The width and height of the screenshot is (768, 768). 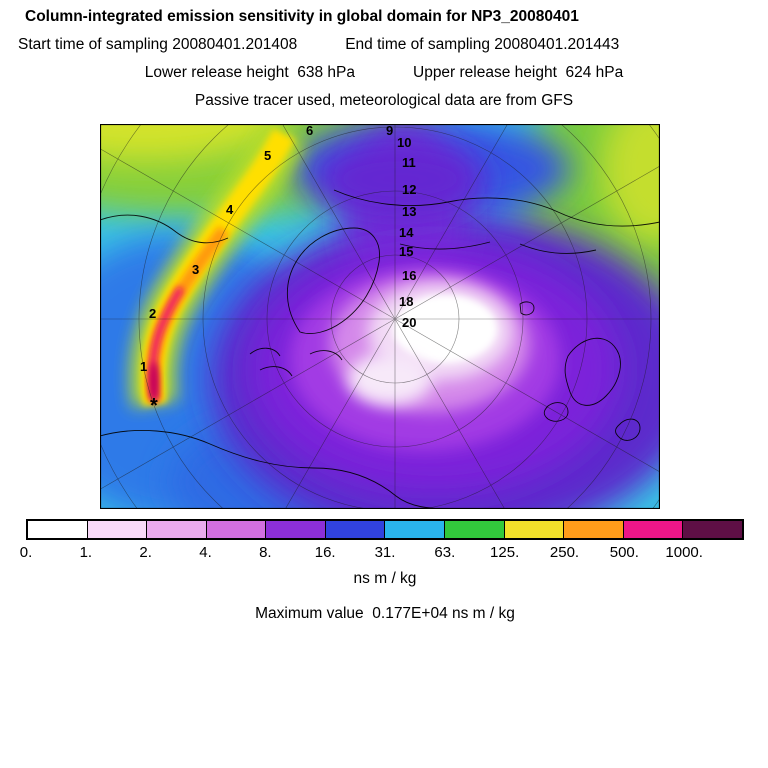 I want to click on trajectory-point-label: 14, so click(x=406, y=232).